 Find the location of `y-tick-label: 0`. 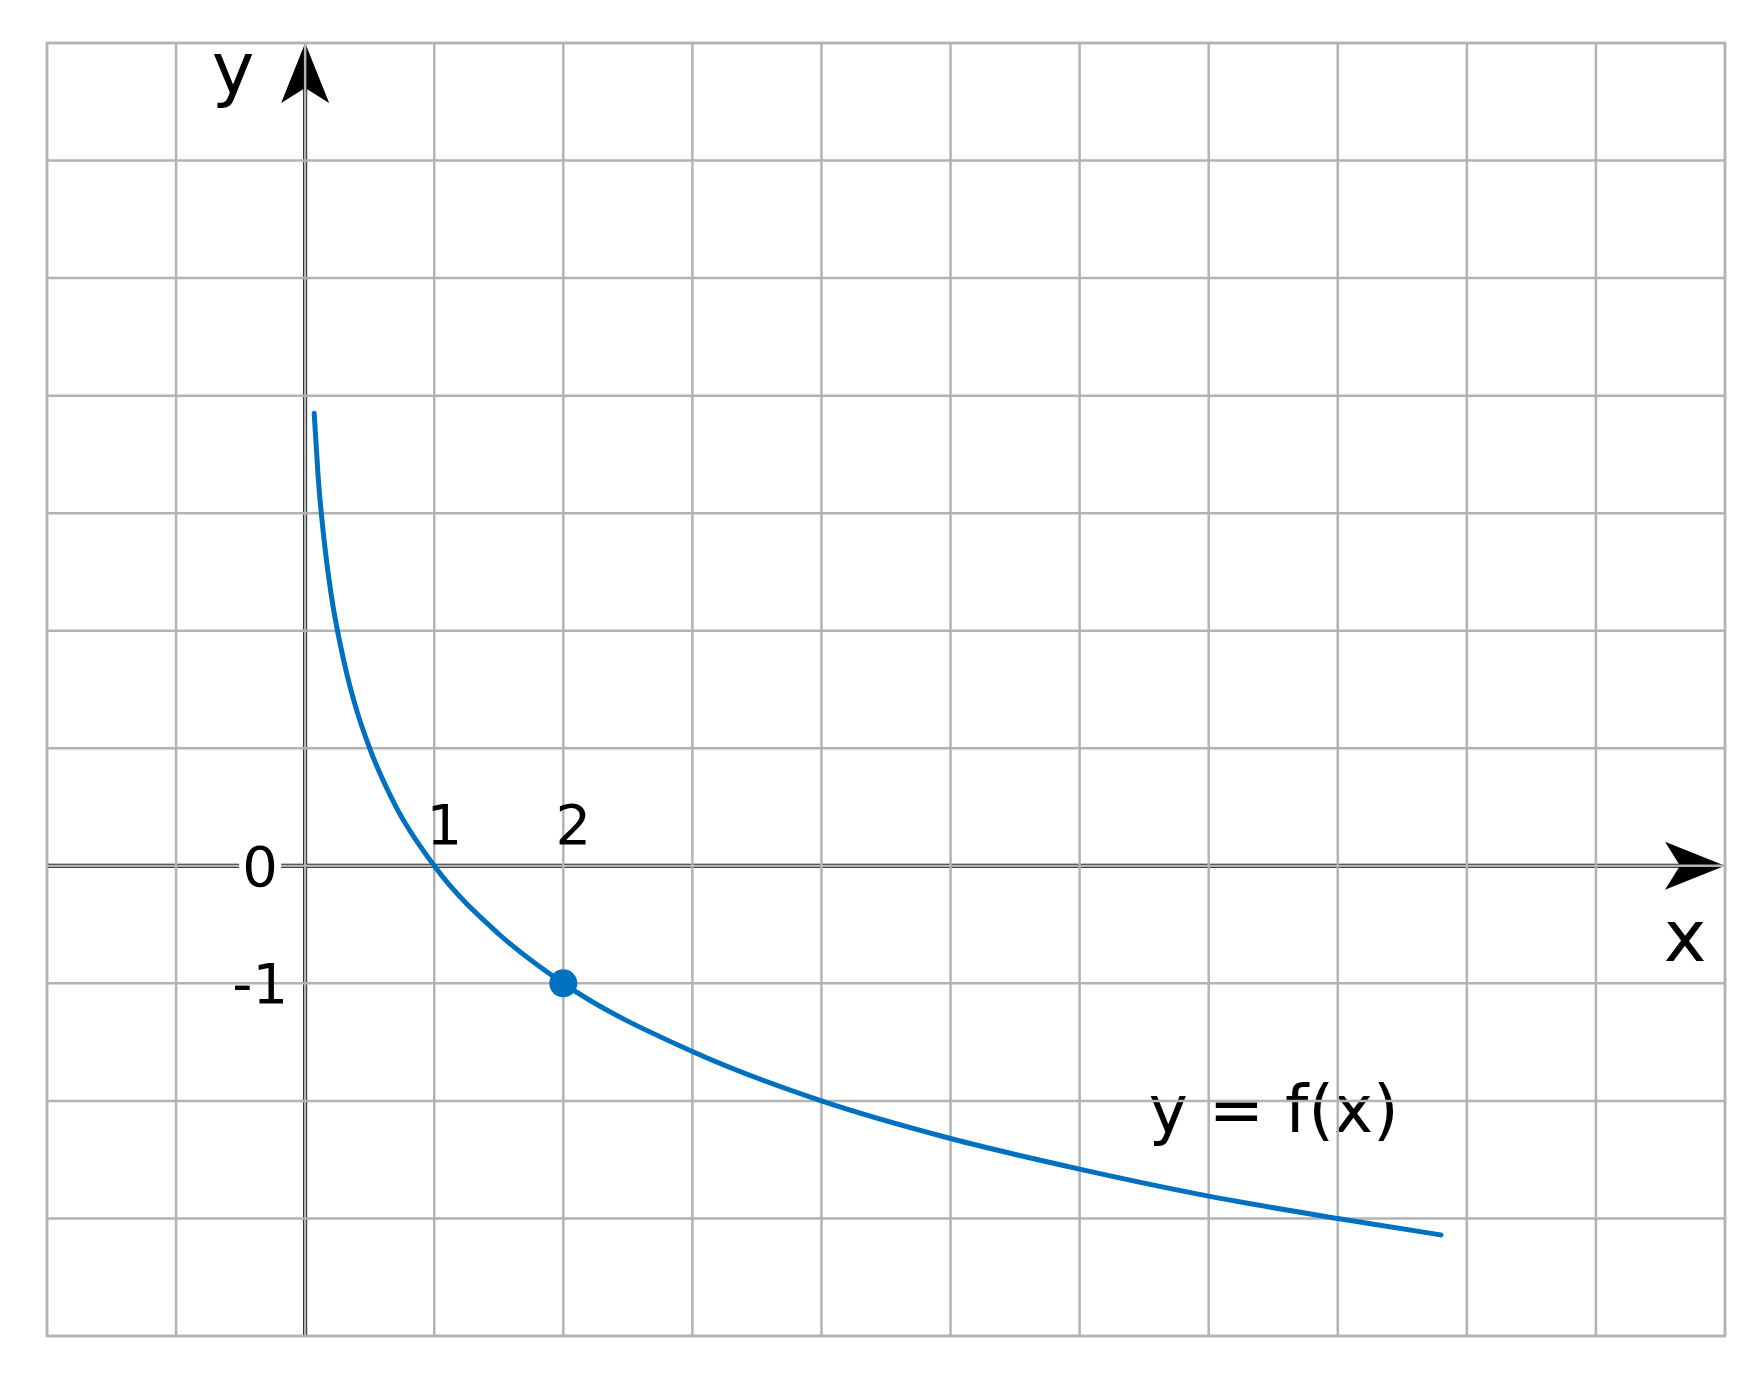

y-tick-label: 0 is located at coordinates (260, 866).